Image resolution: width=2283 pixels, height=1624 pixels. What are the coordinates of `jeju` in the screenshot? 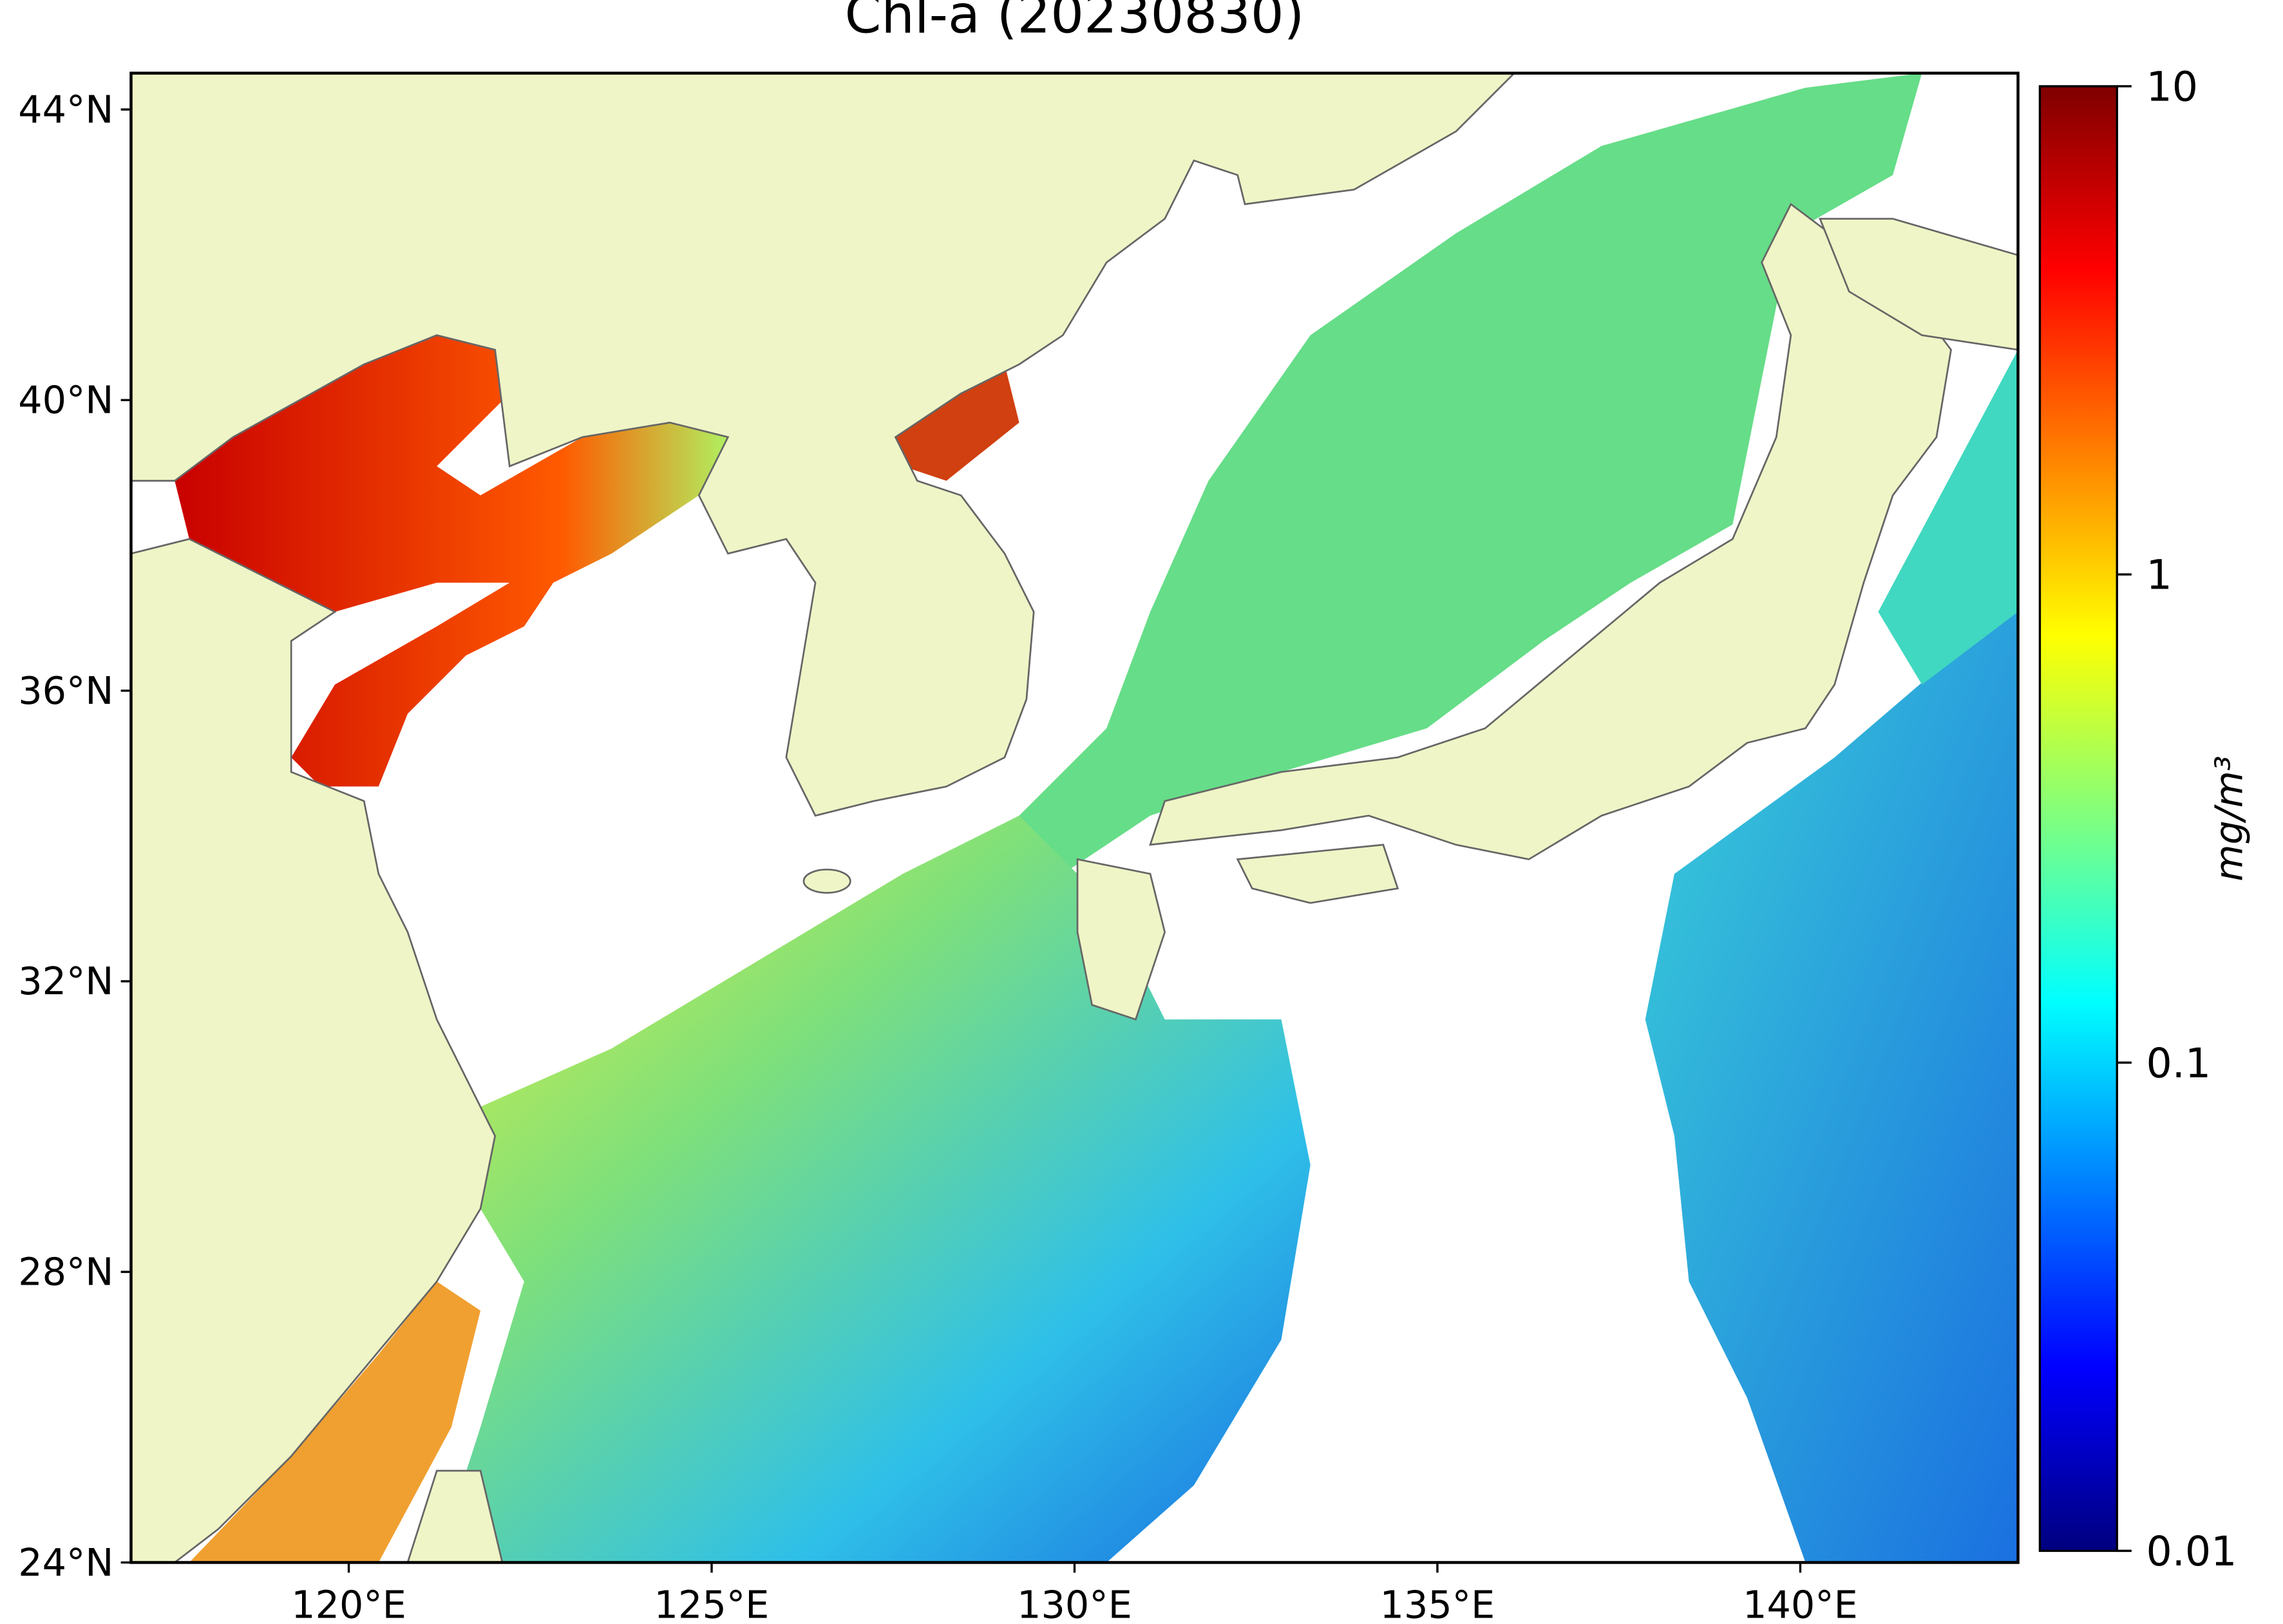 It's located at (826, 881).